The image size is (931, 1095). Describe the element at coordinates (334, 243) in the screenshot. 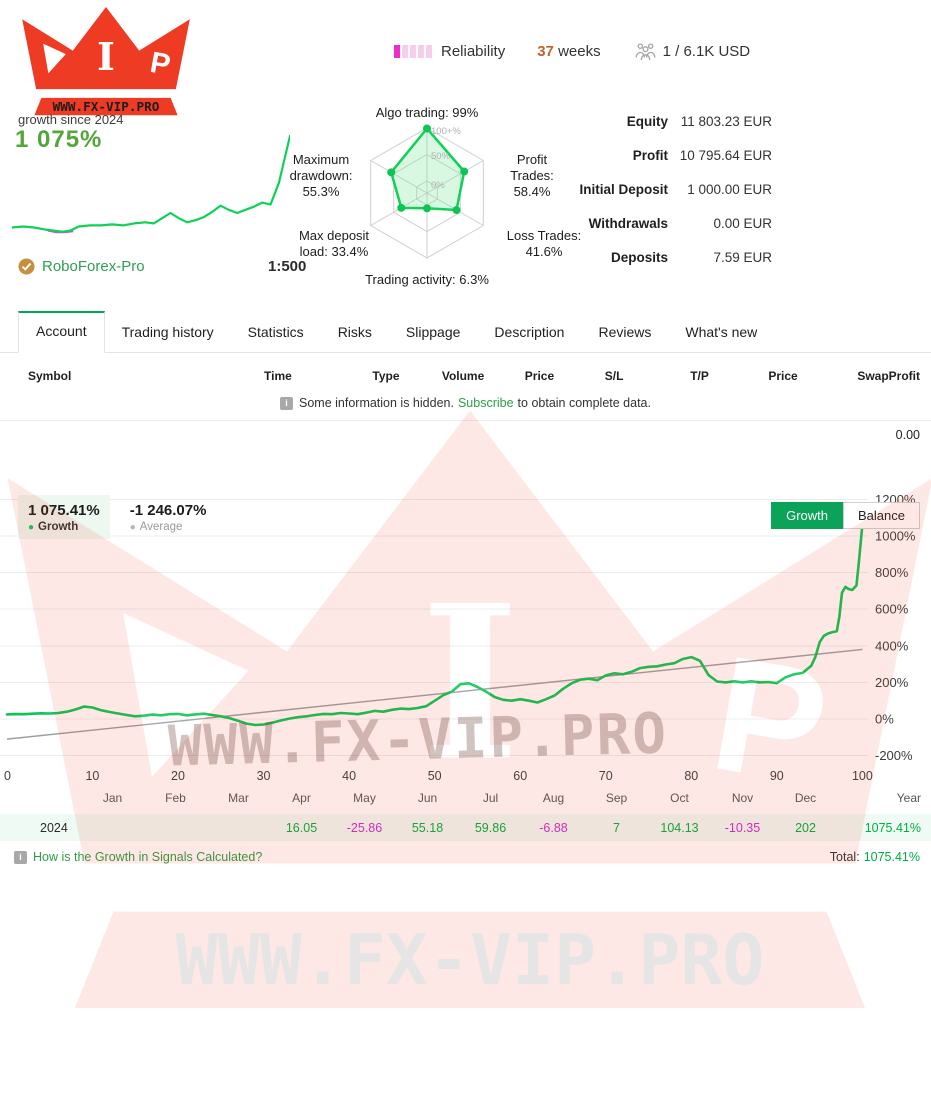

I see `radar-label-max-deposit-load: Max deposit load: 33.4%` at that location.